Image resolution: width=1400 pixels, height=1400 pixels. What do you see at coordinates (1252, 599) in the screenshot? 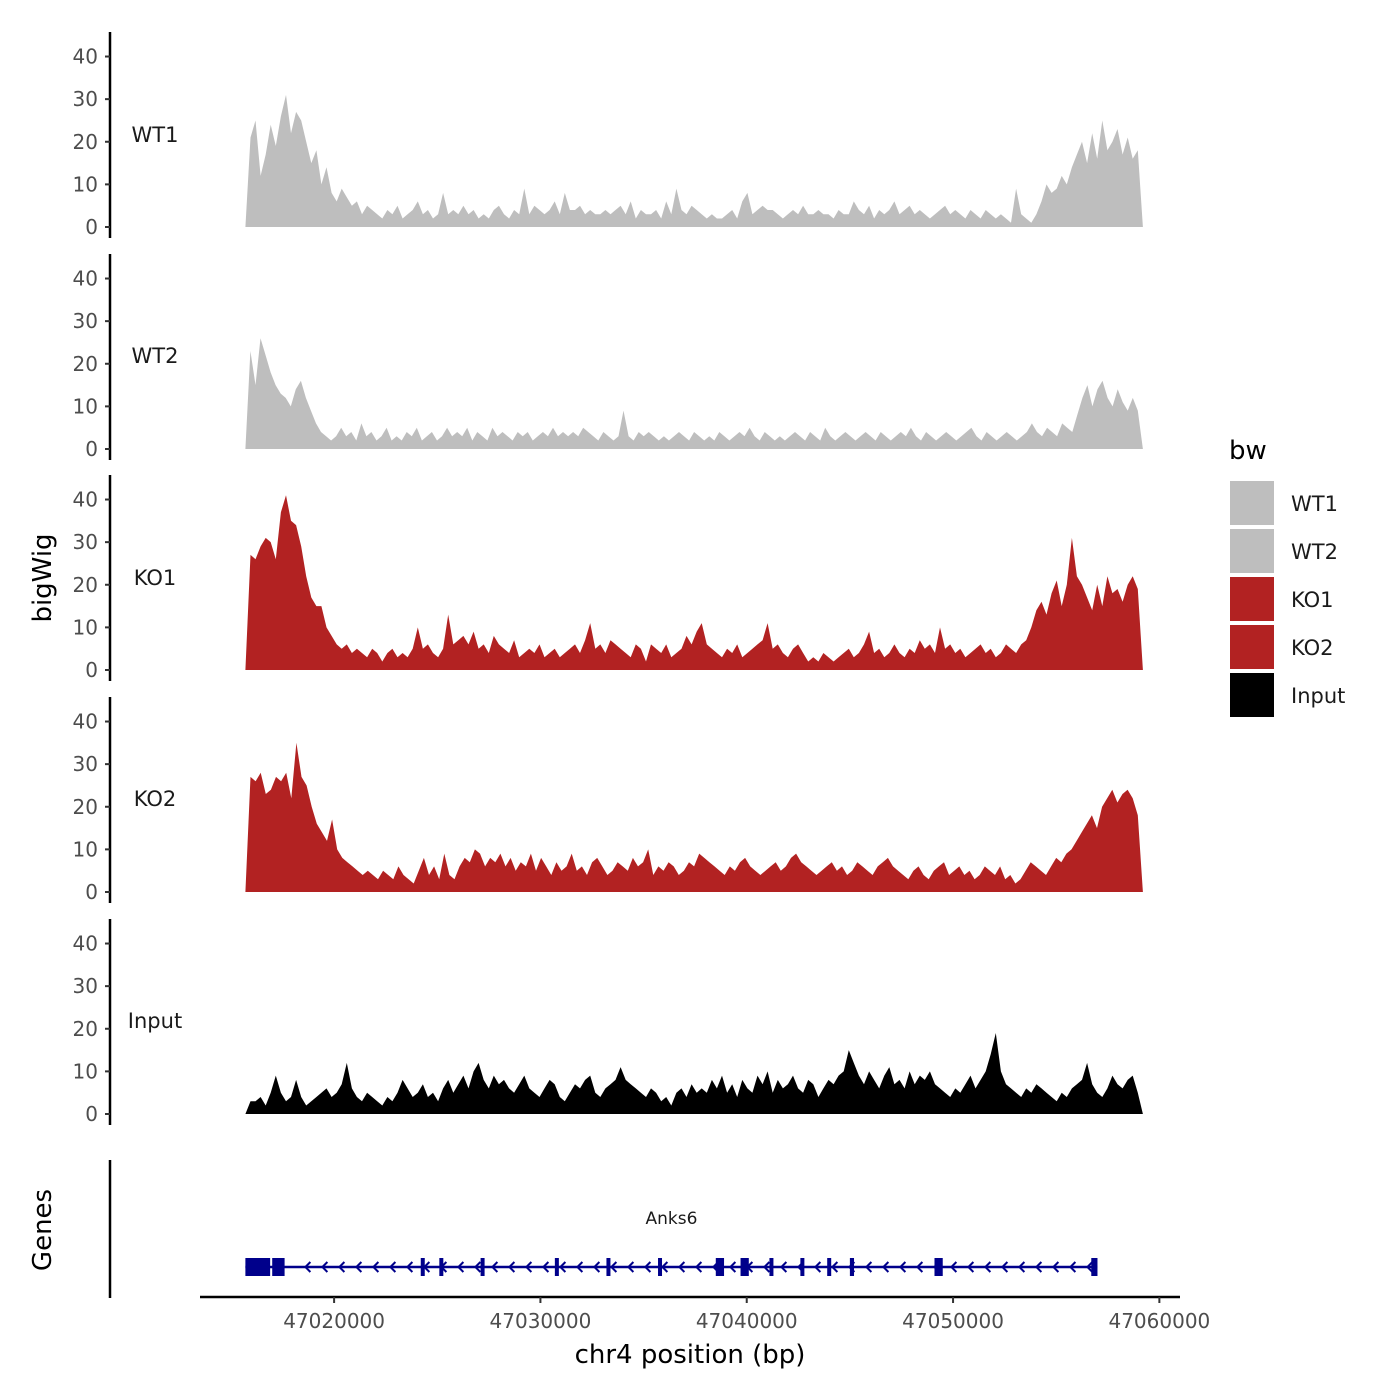
I see `legend-key-ko1` at bounding box center [1252, 599].